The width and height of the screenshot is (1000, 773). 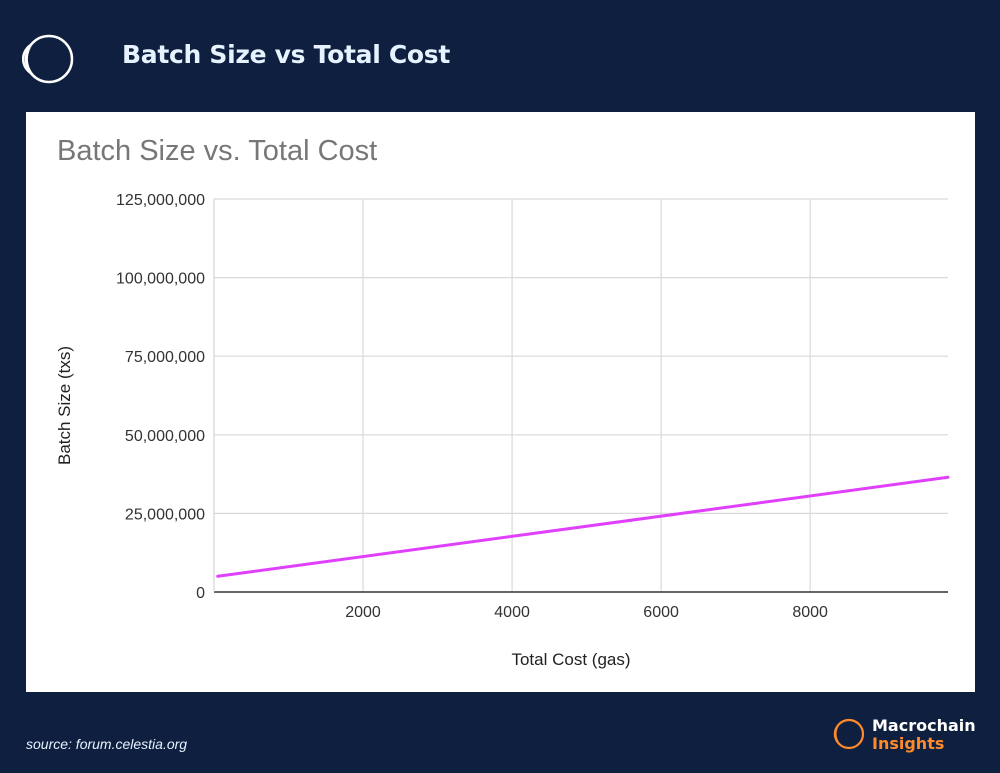 I want to click on y-tick-label: 100,000,000, so click(x=160, y=279).